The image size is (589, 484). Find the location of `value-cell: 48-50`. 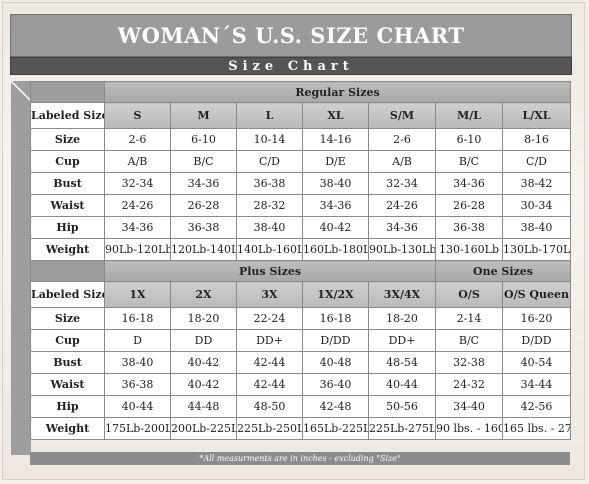

value-cell: 48-50 is located at coordinates (269, 406).